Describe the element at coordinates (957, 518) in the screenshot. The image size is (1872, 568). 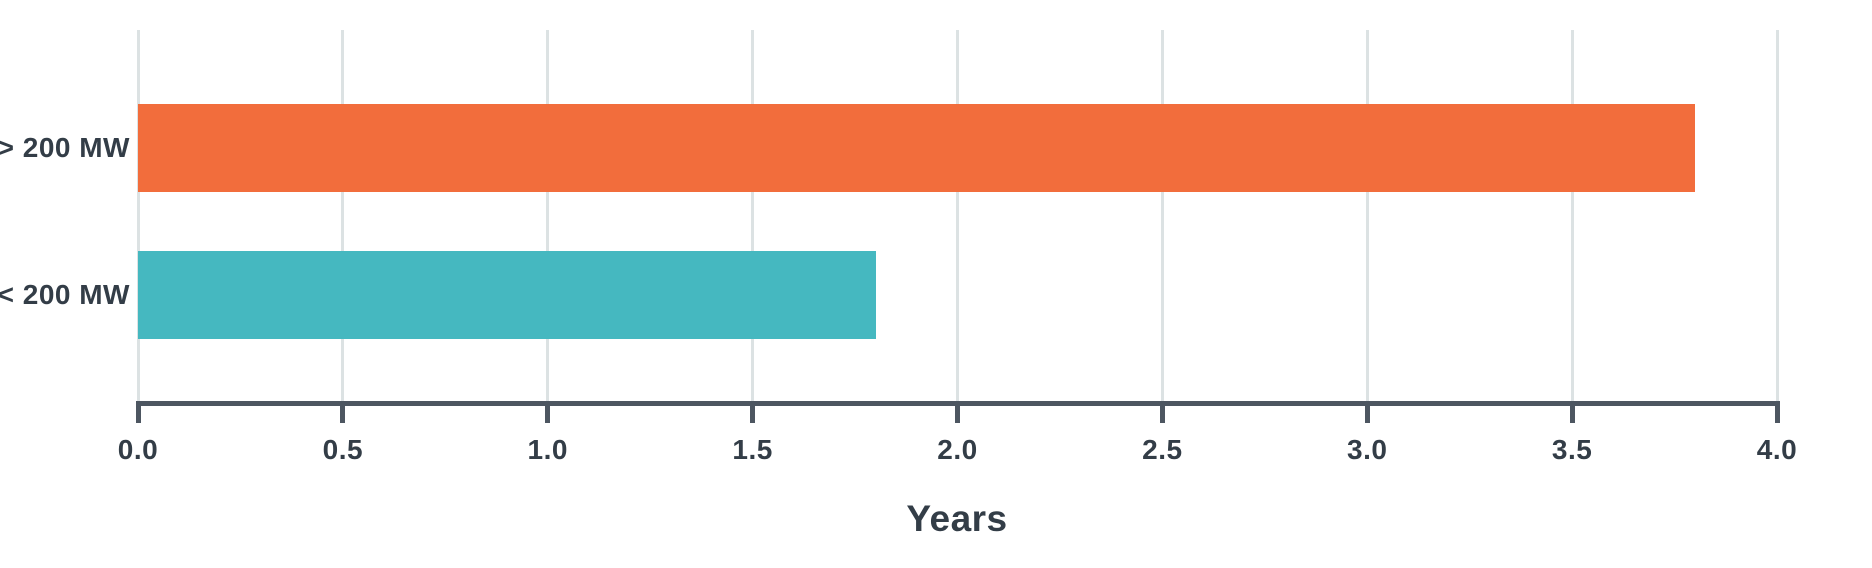
I see `x-axis-title: Years` at that location.